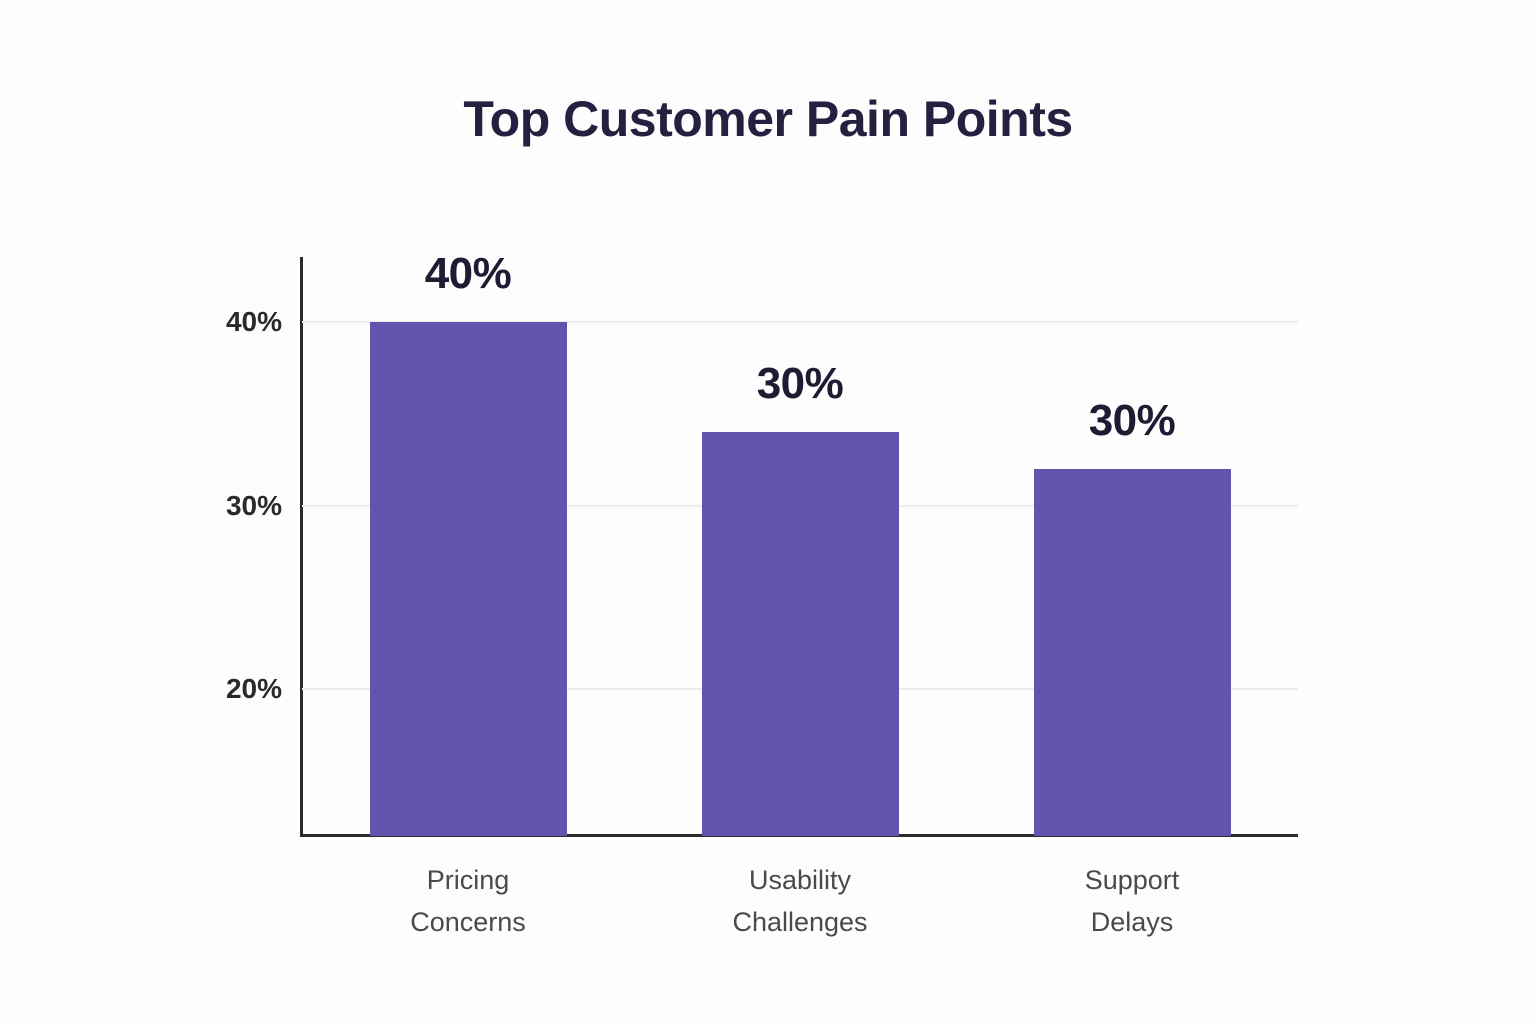 This screenshot has height=1024, width=1536. What do you see at coordinates (1132, 921) in the screenshot?
I see `x-axis-category-label-line: Delays` at bounding box center [1132, 921].